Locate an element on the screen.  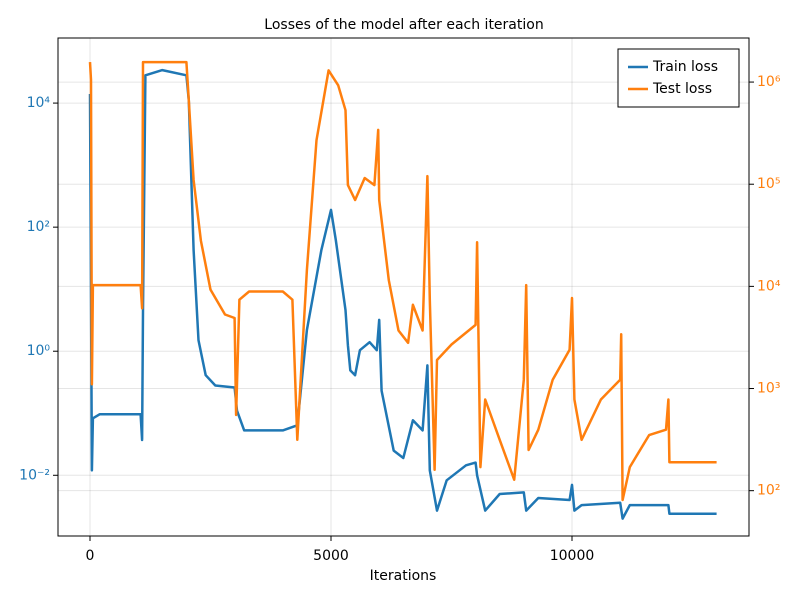
legend-box is located at coordinates (678, 78).